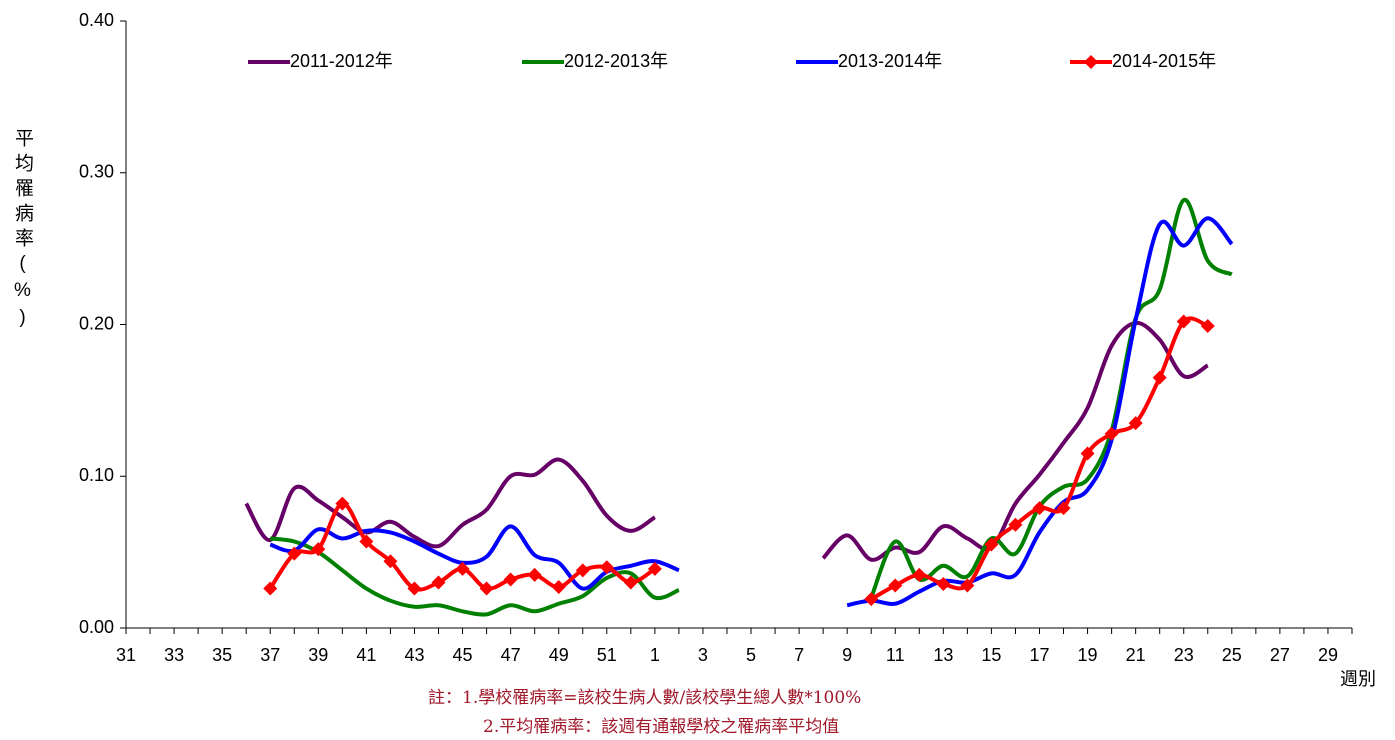 The height and width of the screenshot is (740, 1395). I want to click on x-tick-label: 9, so click(847, 655).